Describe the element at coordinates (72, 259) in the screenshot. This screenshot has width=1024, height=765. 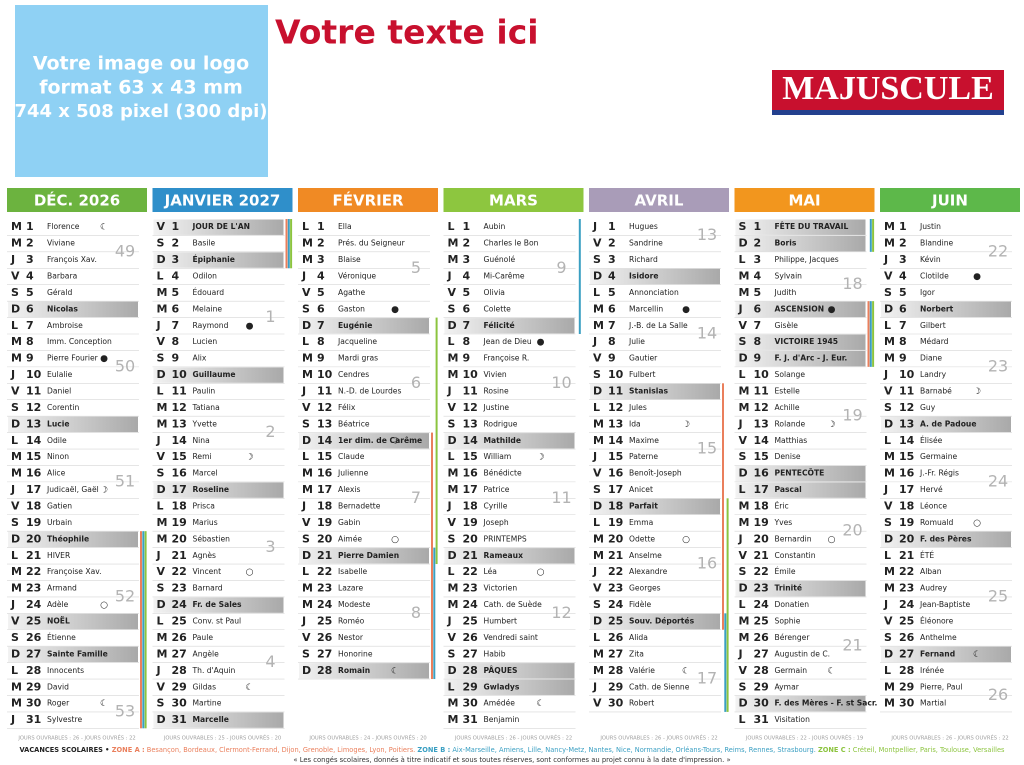
I see `saint-name: François Xav.` at that location.